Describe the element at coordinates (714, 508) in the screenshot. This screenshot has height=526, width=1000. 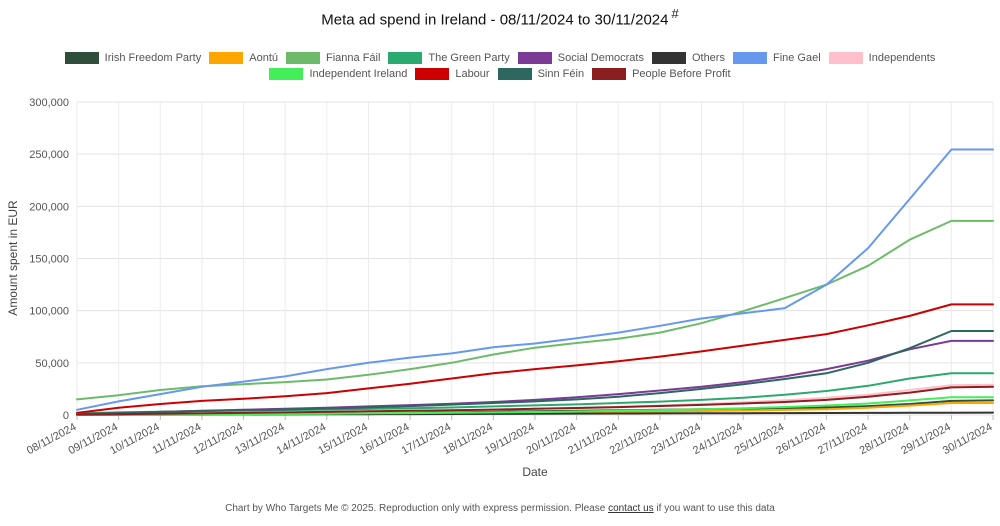
I see `footer-text-end: if you want to use this data` at that location.